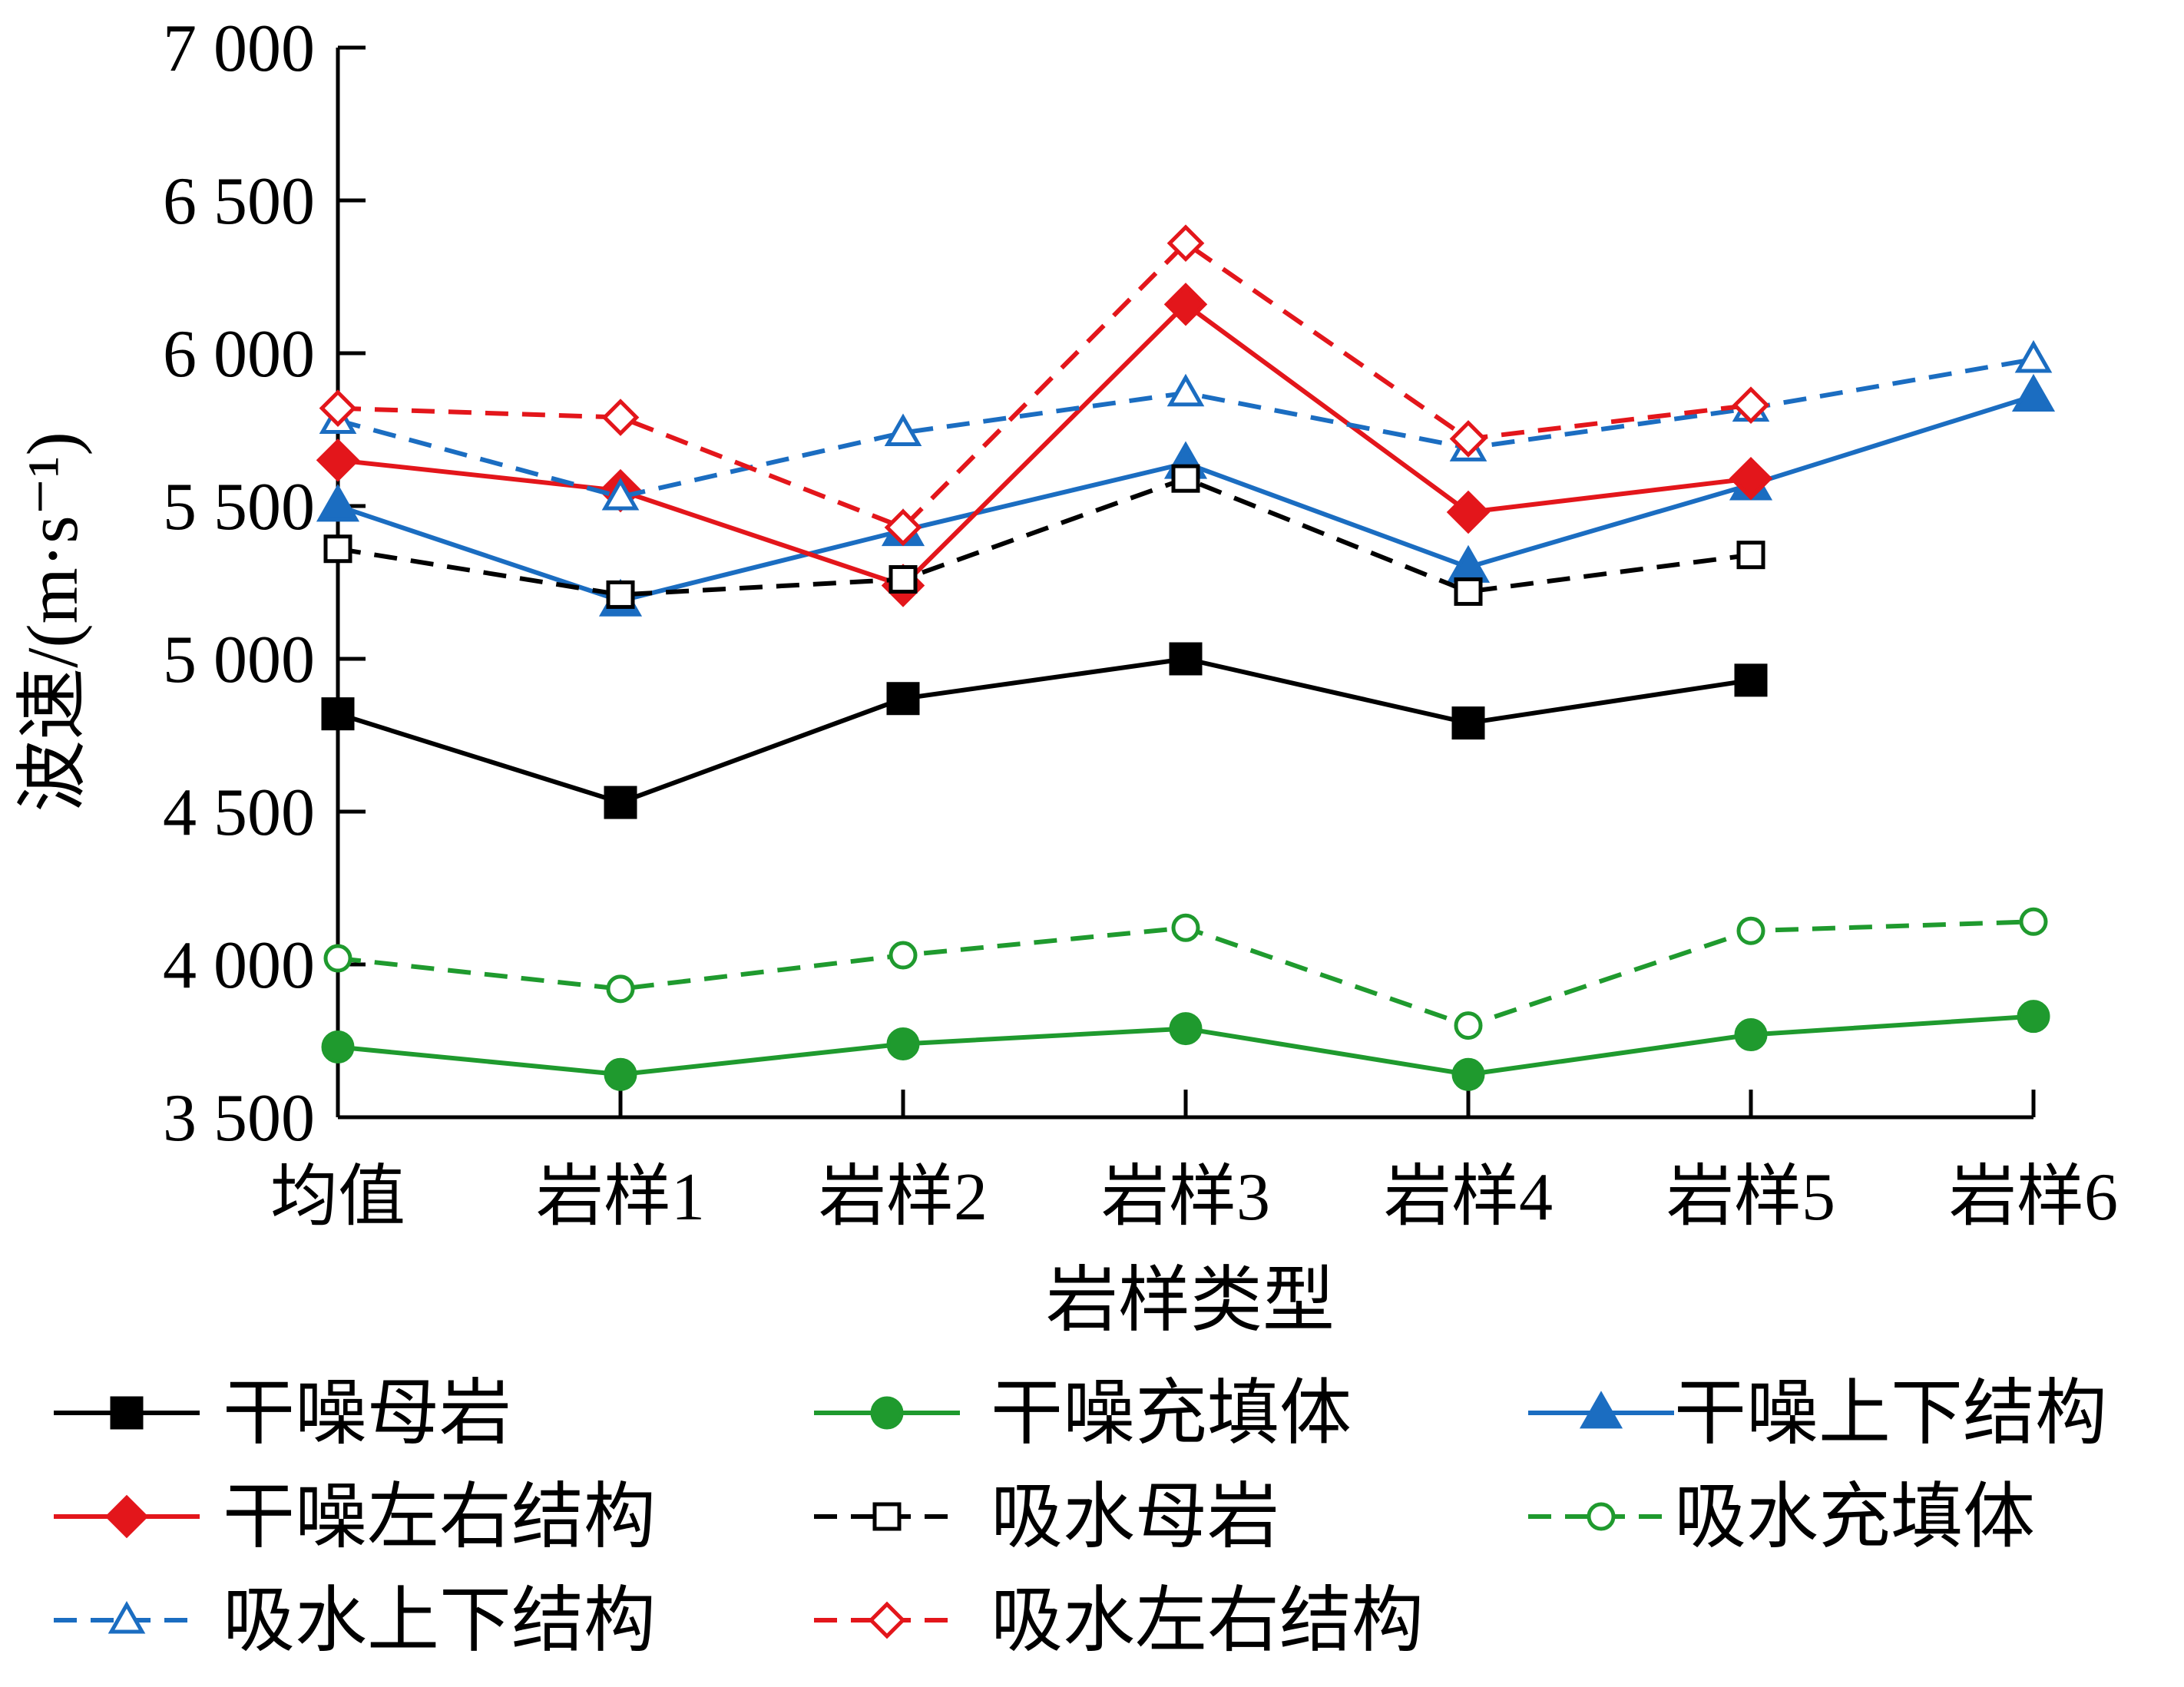  I want to click on y-axis-title: 波速/(m·s⁻¹), so click(53, 622).